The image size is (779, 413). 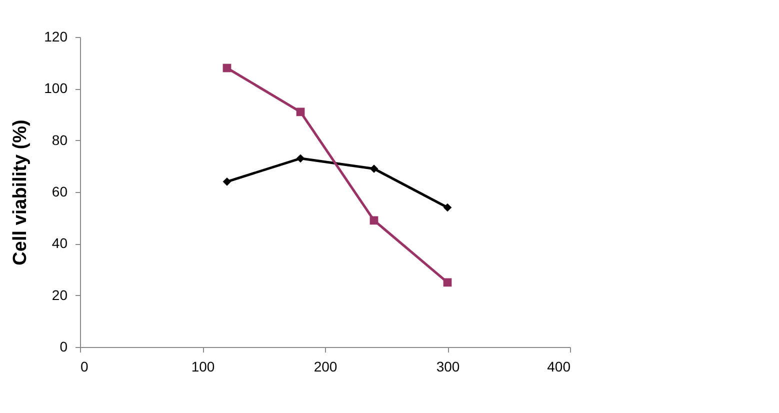 What do you see at coordinates (64, 346) in the screenshot?
I see `y-tick-label: 0` at bounding box center [64, 346].